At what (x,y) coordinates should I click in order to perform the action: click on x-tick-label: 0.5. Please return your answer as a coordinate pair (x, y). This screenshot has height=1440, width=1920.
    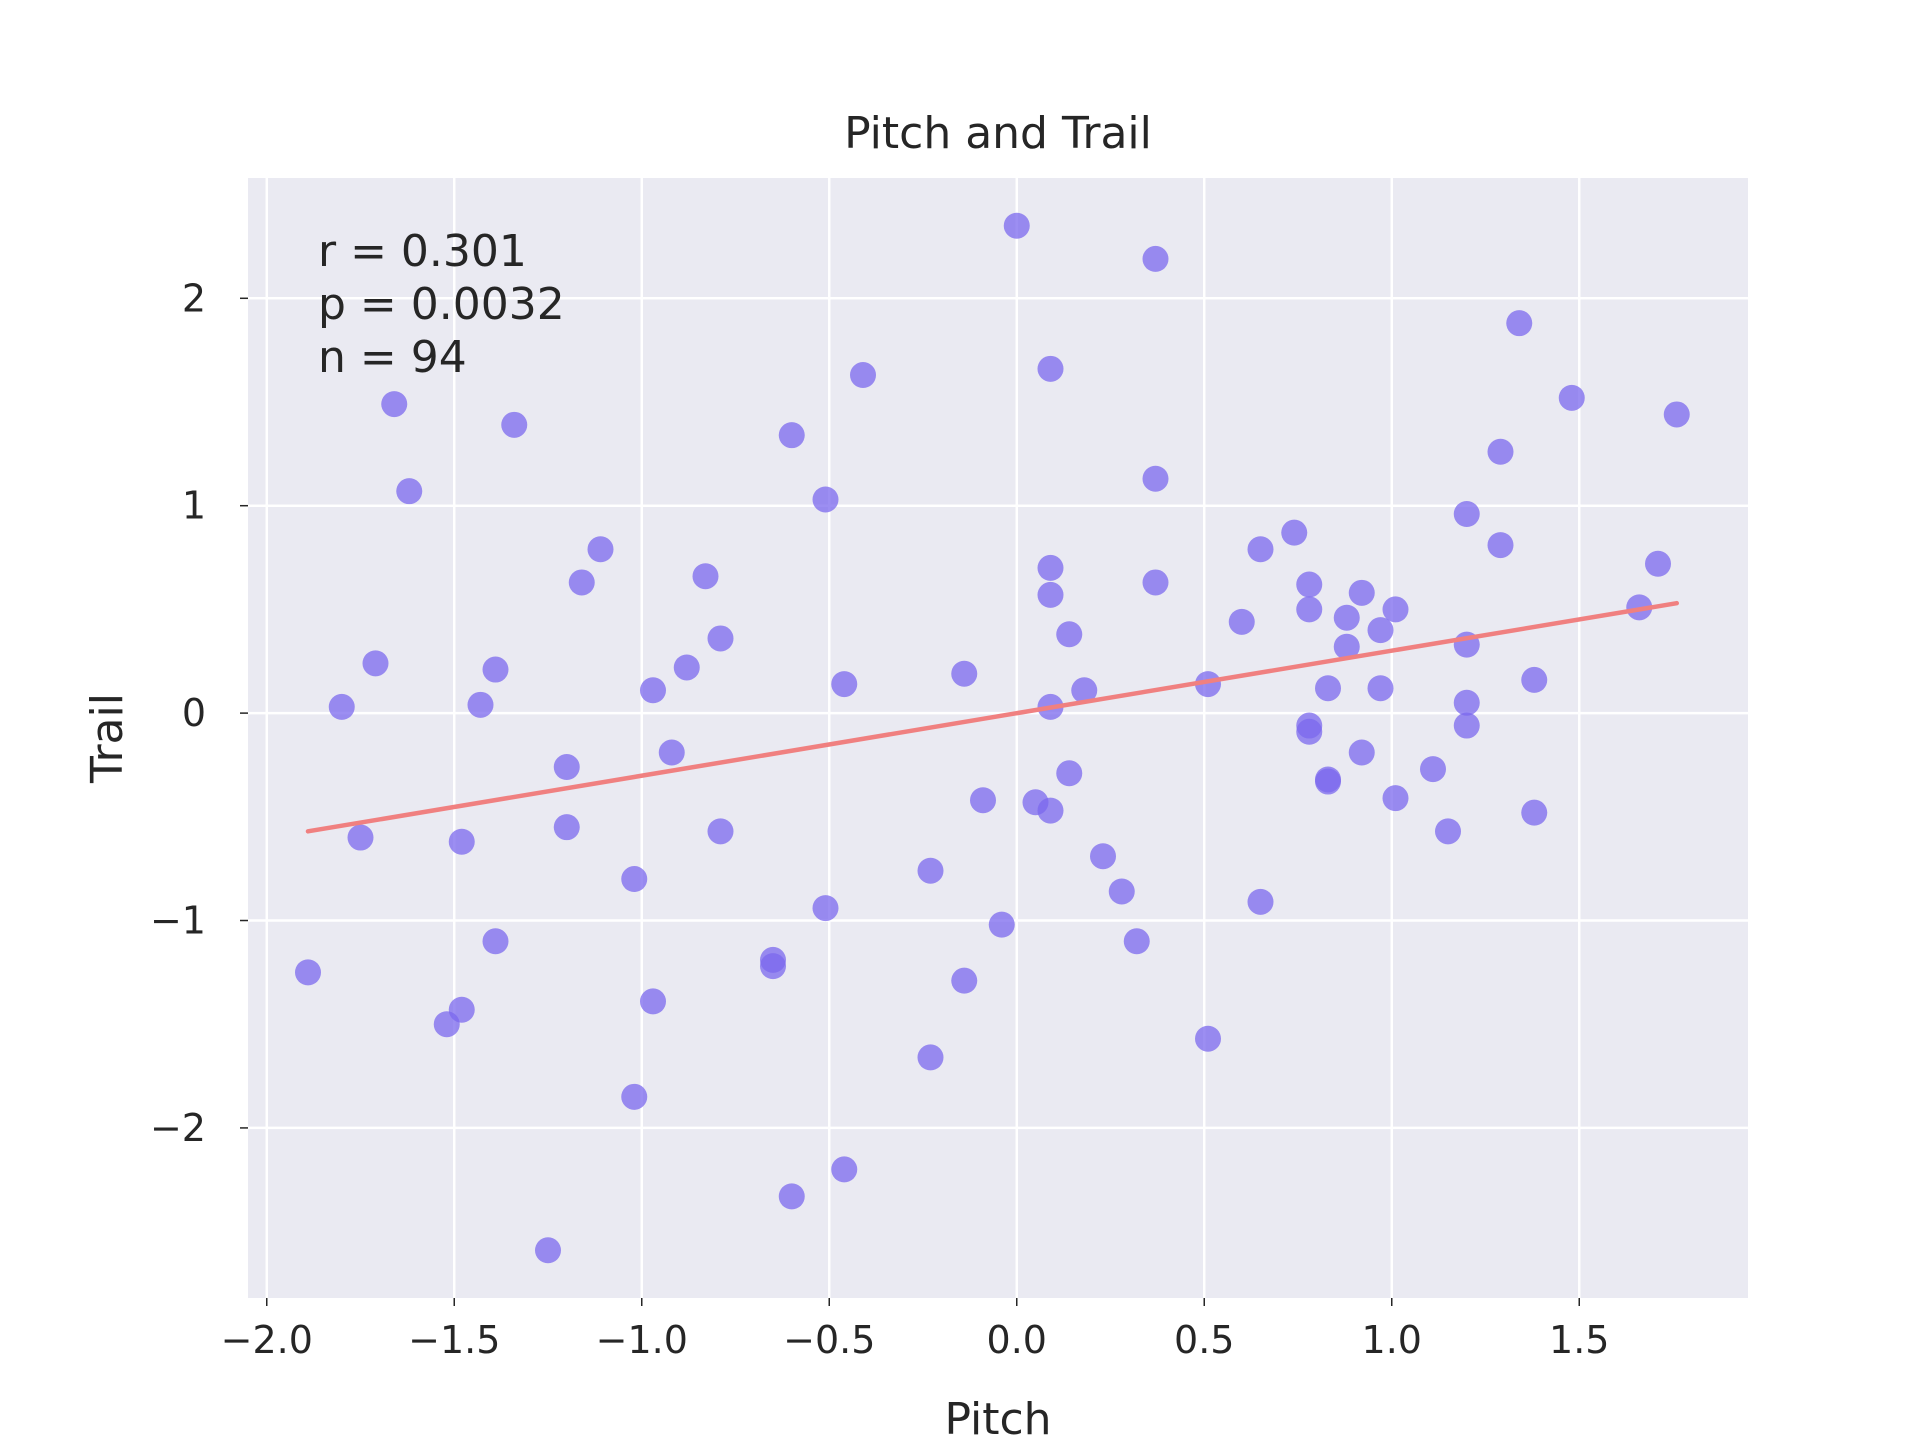
    Looking at the image, I should click on (1204, 1340).